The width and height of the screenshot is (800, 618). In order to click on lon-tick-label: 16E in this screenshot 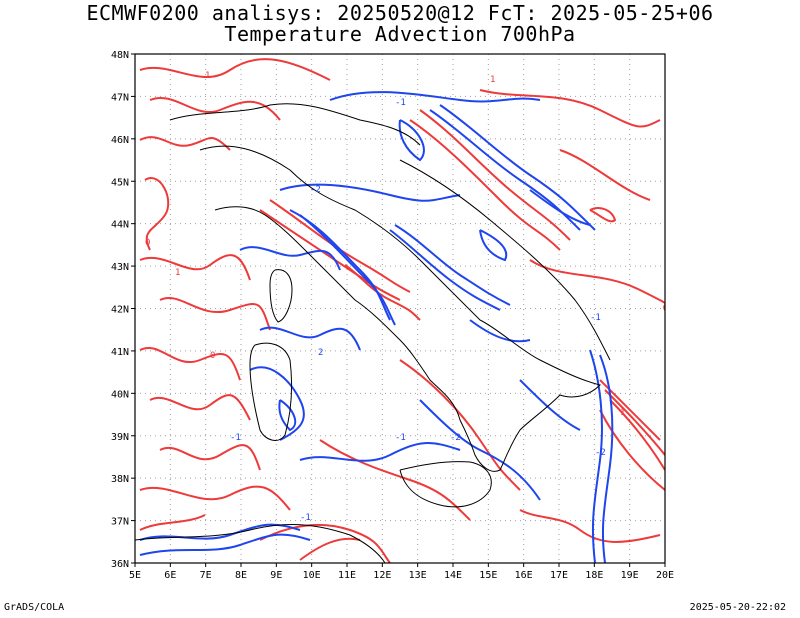, I will do `click(524, 575)`.